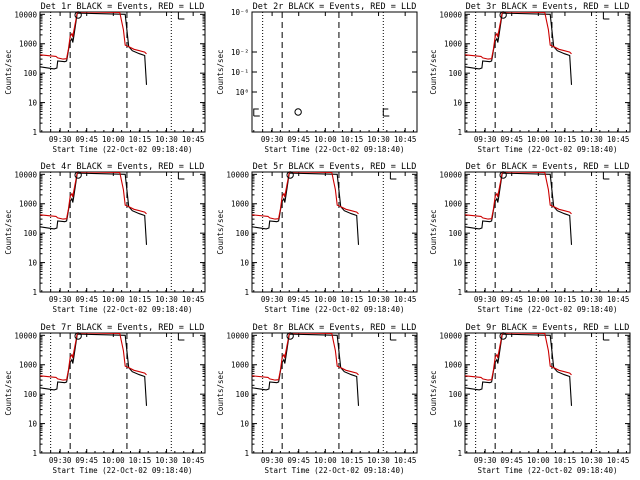  I want to click on y-tick-label: 10⁻⁶, so click(240, 12).